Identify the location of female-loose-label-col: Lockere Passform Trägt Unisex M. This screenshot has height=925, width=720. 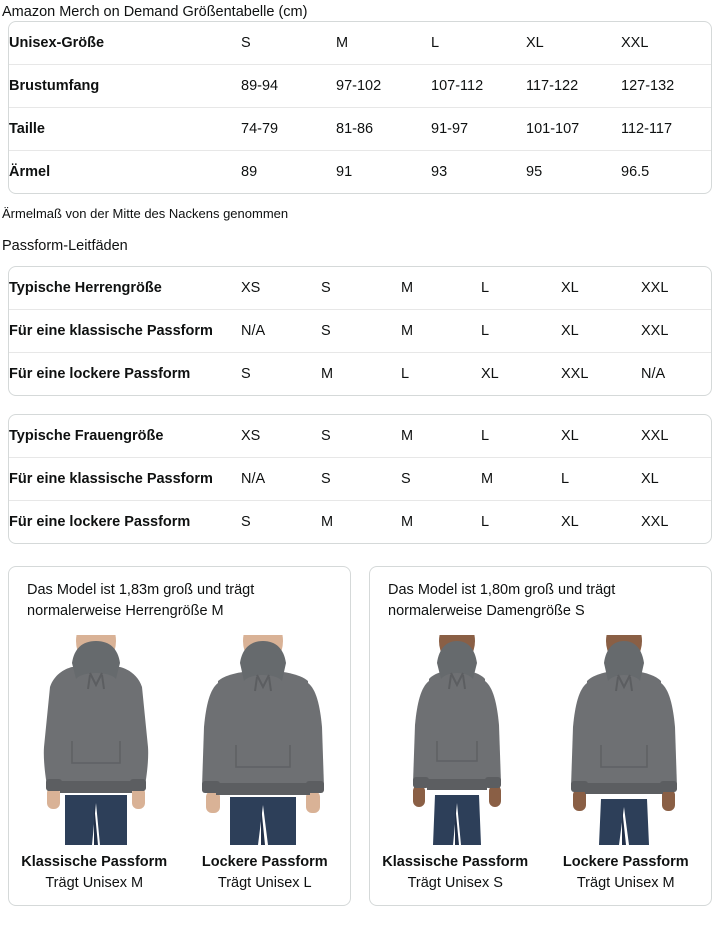
(626, 873).